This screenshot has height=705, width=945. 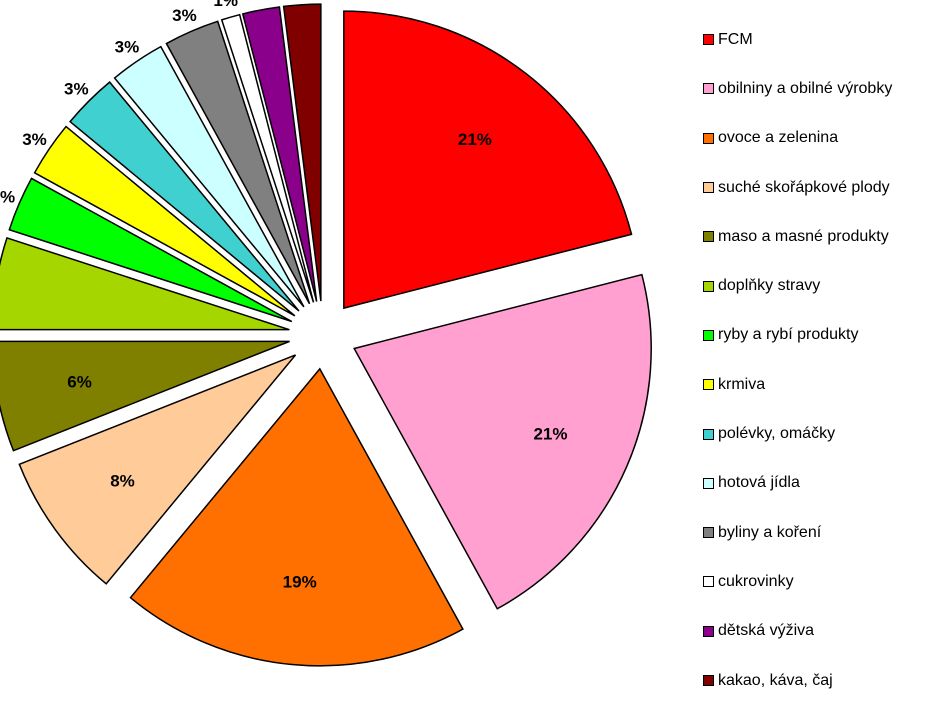 I want to click on legend-item: doplňky stravy, so click(x=797, y=285).